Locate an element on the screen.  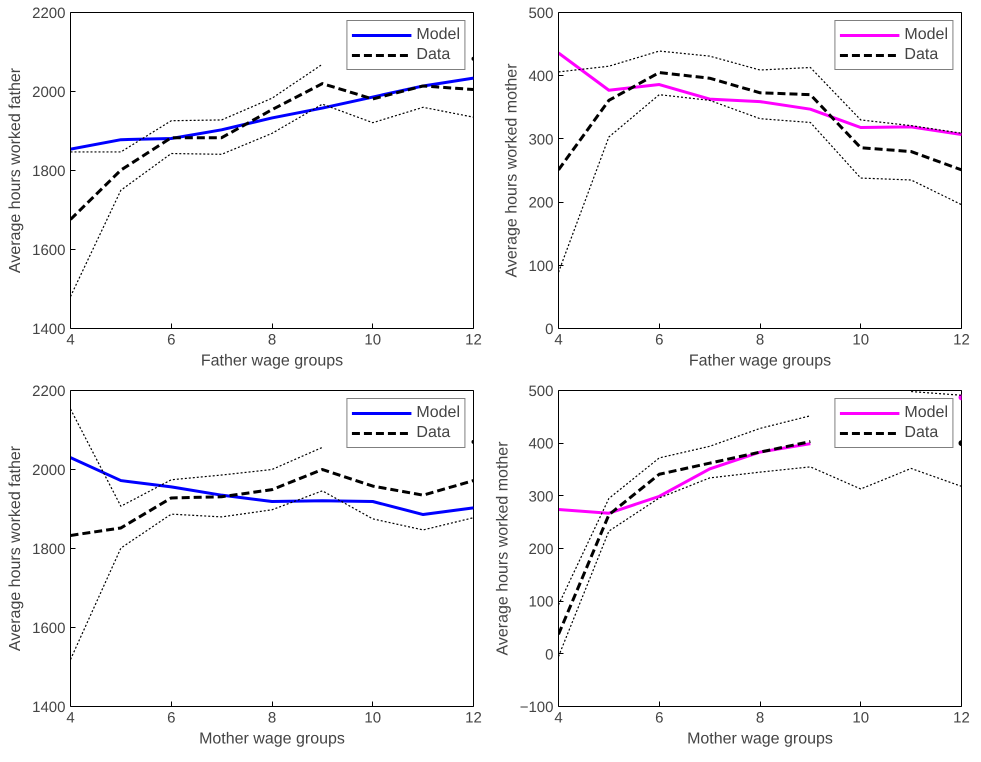
y-tick-label: −100 is located at coordinates (537, 707).